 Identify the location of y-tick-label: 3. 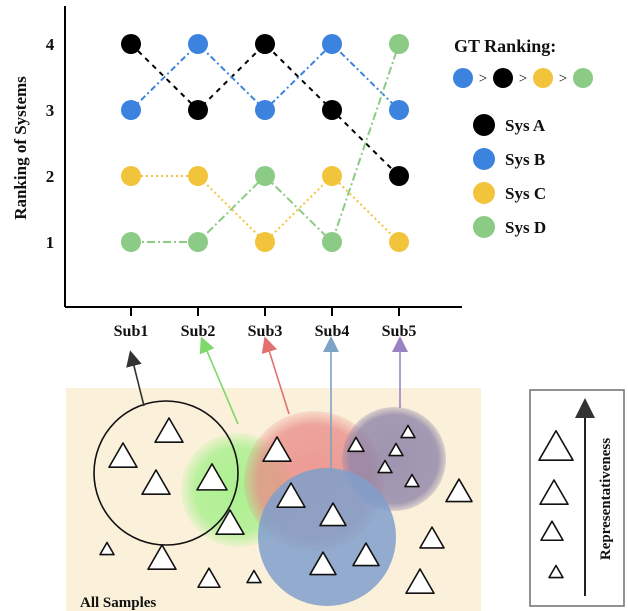
(50, 110).